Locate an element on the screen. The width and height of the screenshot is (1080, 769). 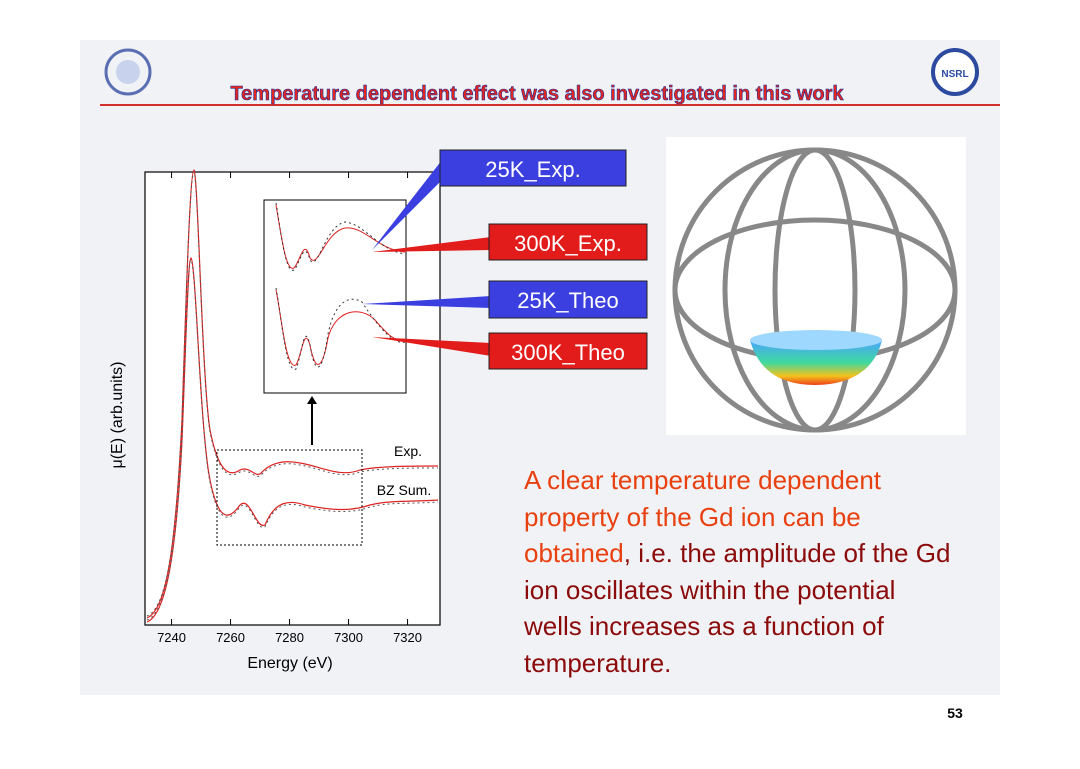
potential-well-top is located at coordinates (816, 340).